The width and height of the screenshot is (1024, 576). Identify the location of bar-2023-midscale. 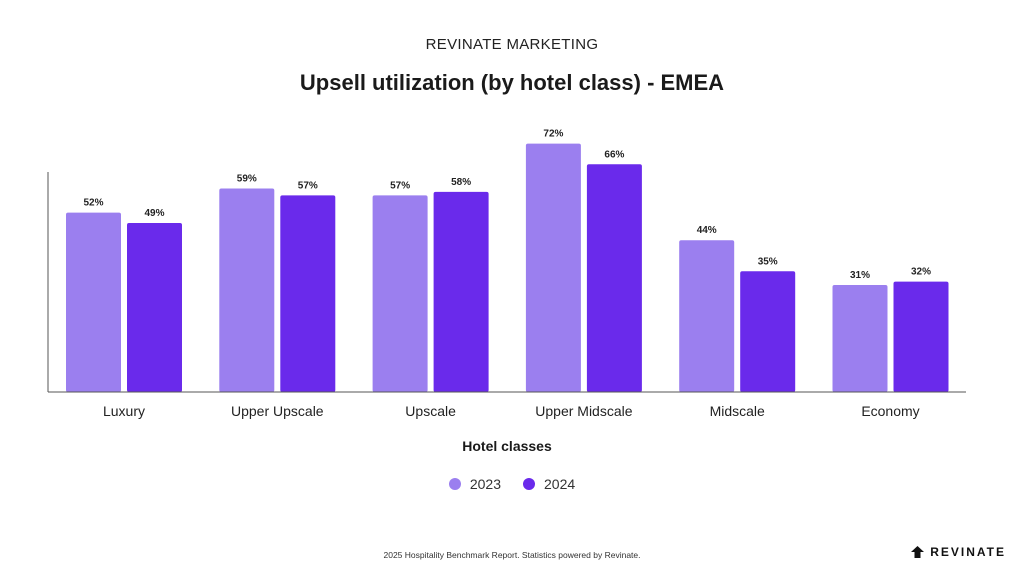
(707, 316).